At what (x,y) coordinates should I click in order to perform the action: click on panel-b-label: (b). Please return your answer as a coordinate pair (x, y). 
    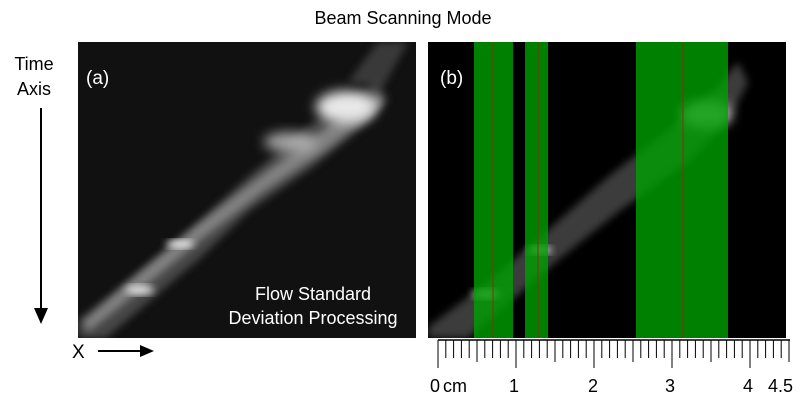
    Looking at the image, I should click on (452, 78).